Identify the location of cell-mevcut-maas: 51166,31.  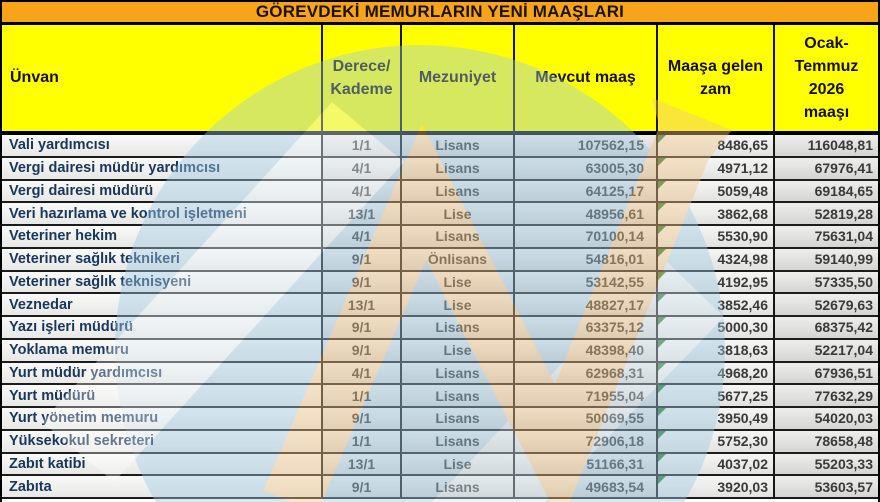
(586, 465).